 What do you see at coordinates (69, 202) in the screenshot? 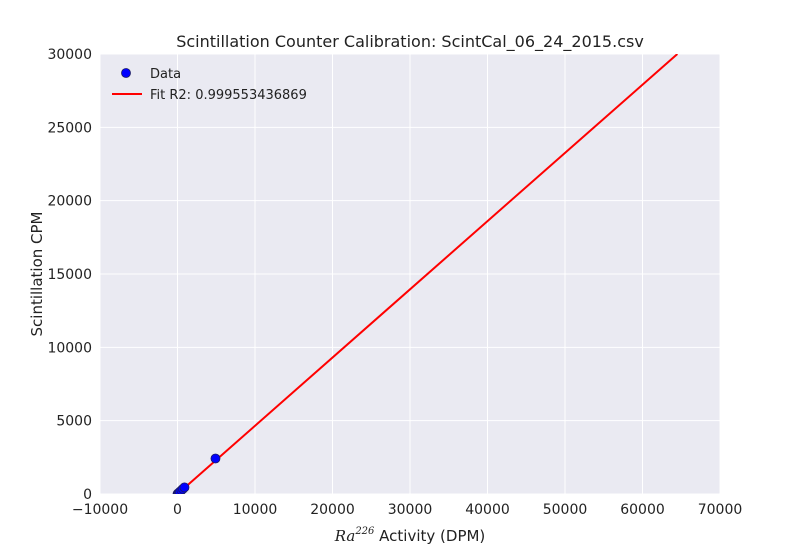
I see `y-tick-label: 20000` at bounding box center [69, 202].